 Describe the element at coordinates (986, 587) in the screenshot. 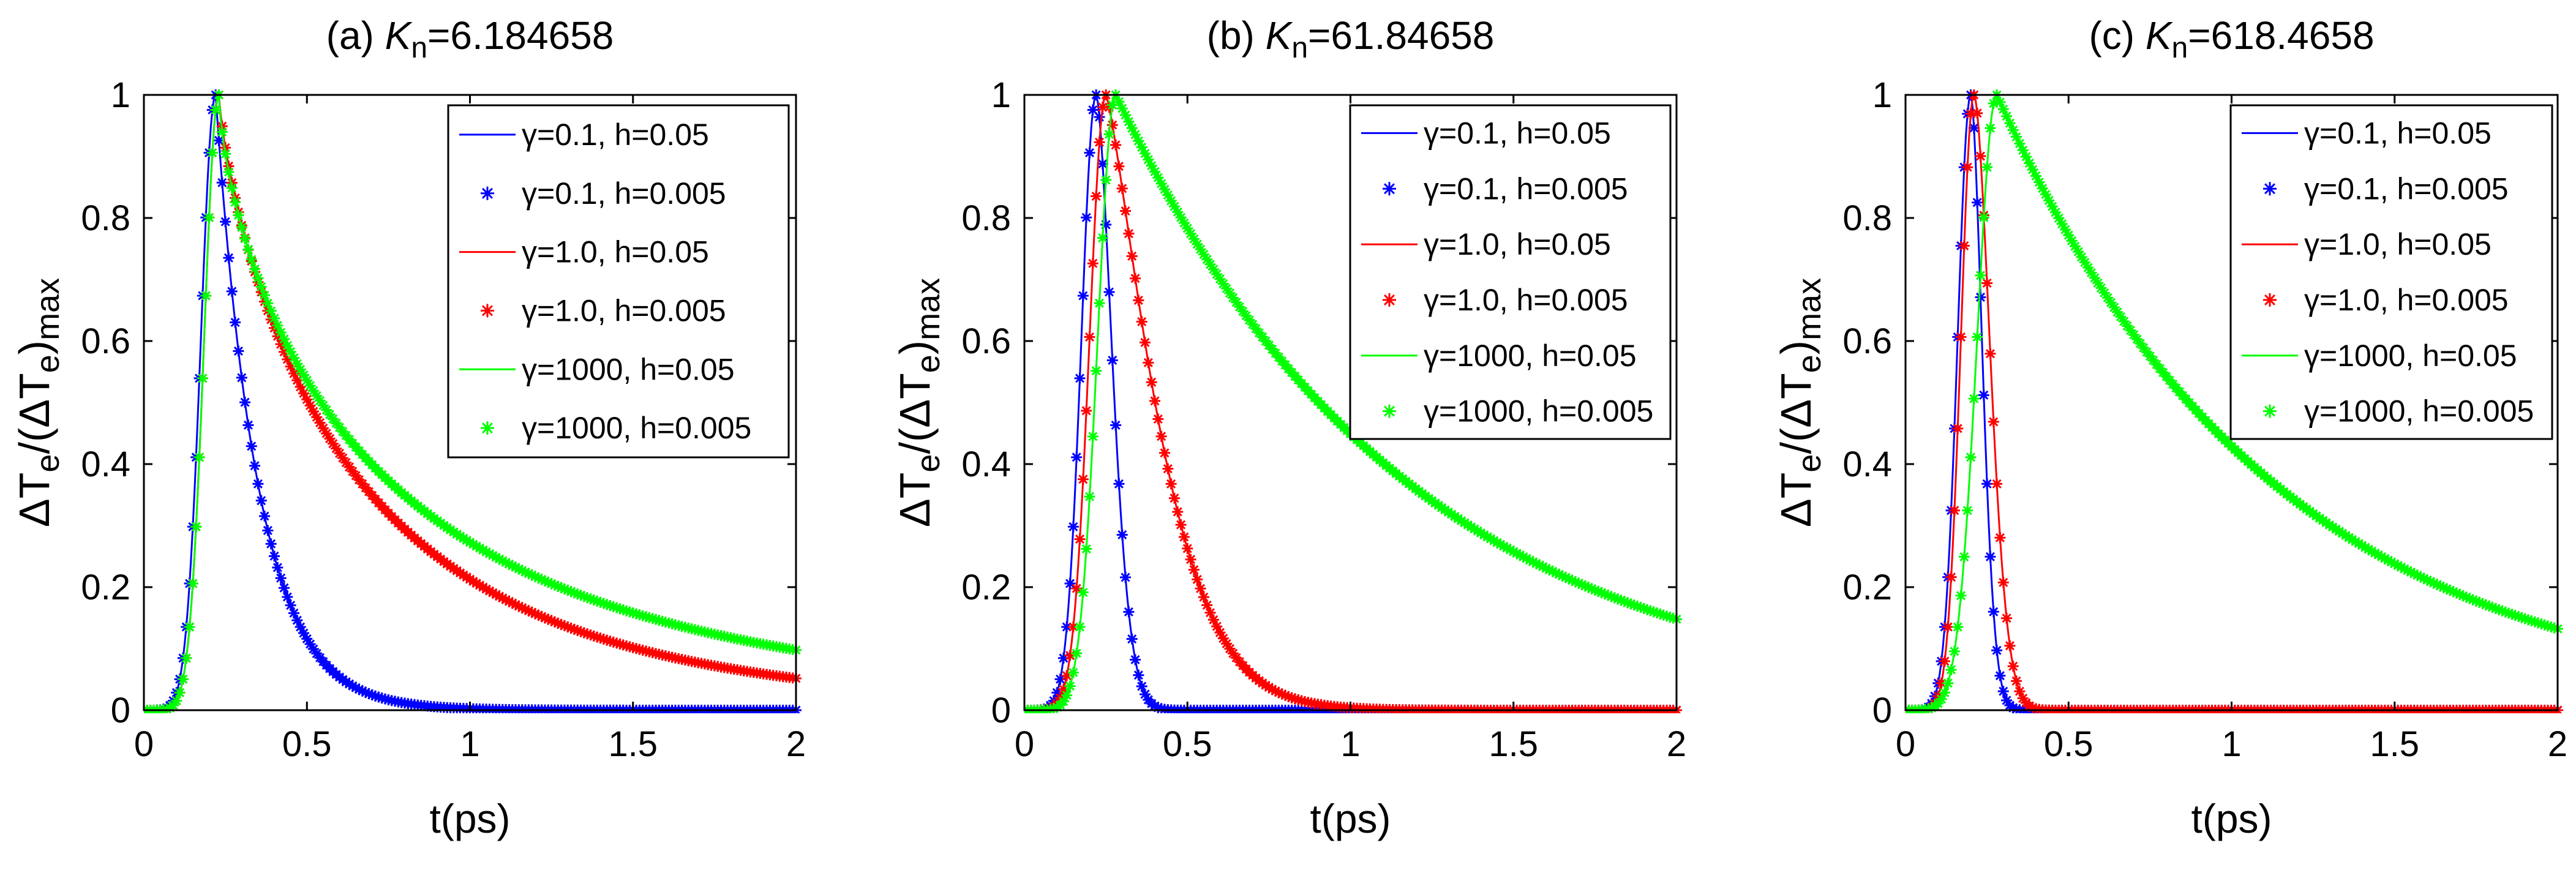

I see `y-tick-label: 0.2` at that location.